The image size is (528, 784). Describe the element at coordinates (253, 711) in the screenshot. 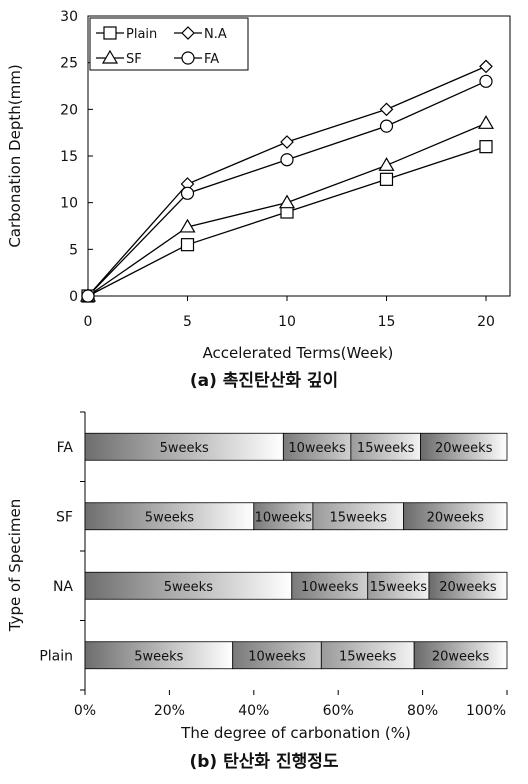

I see `x-tick-label: 40%` at that location.